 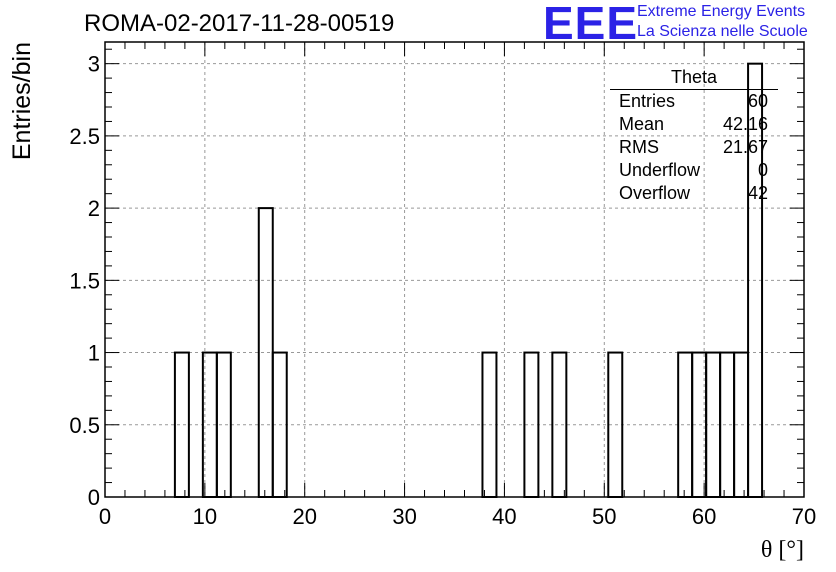 I want to click on stats-value: 21.67, so click(x=745, y=147).